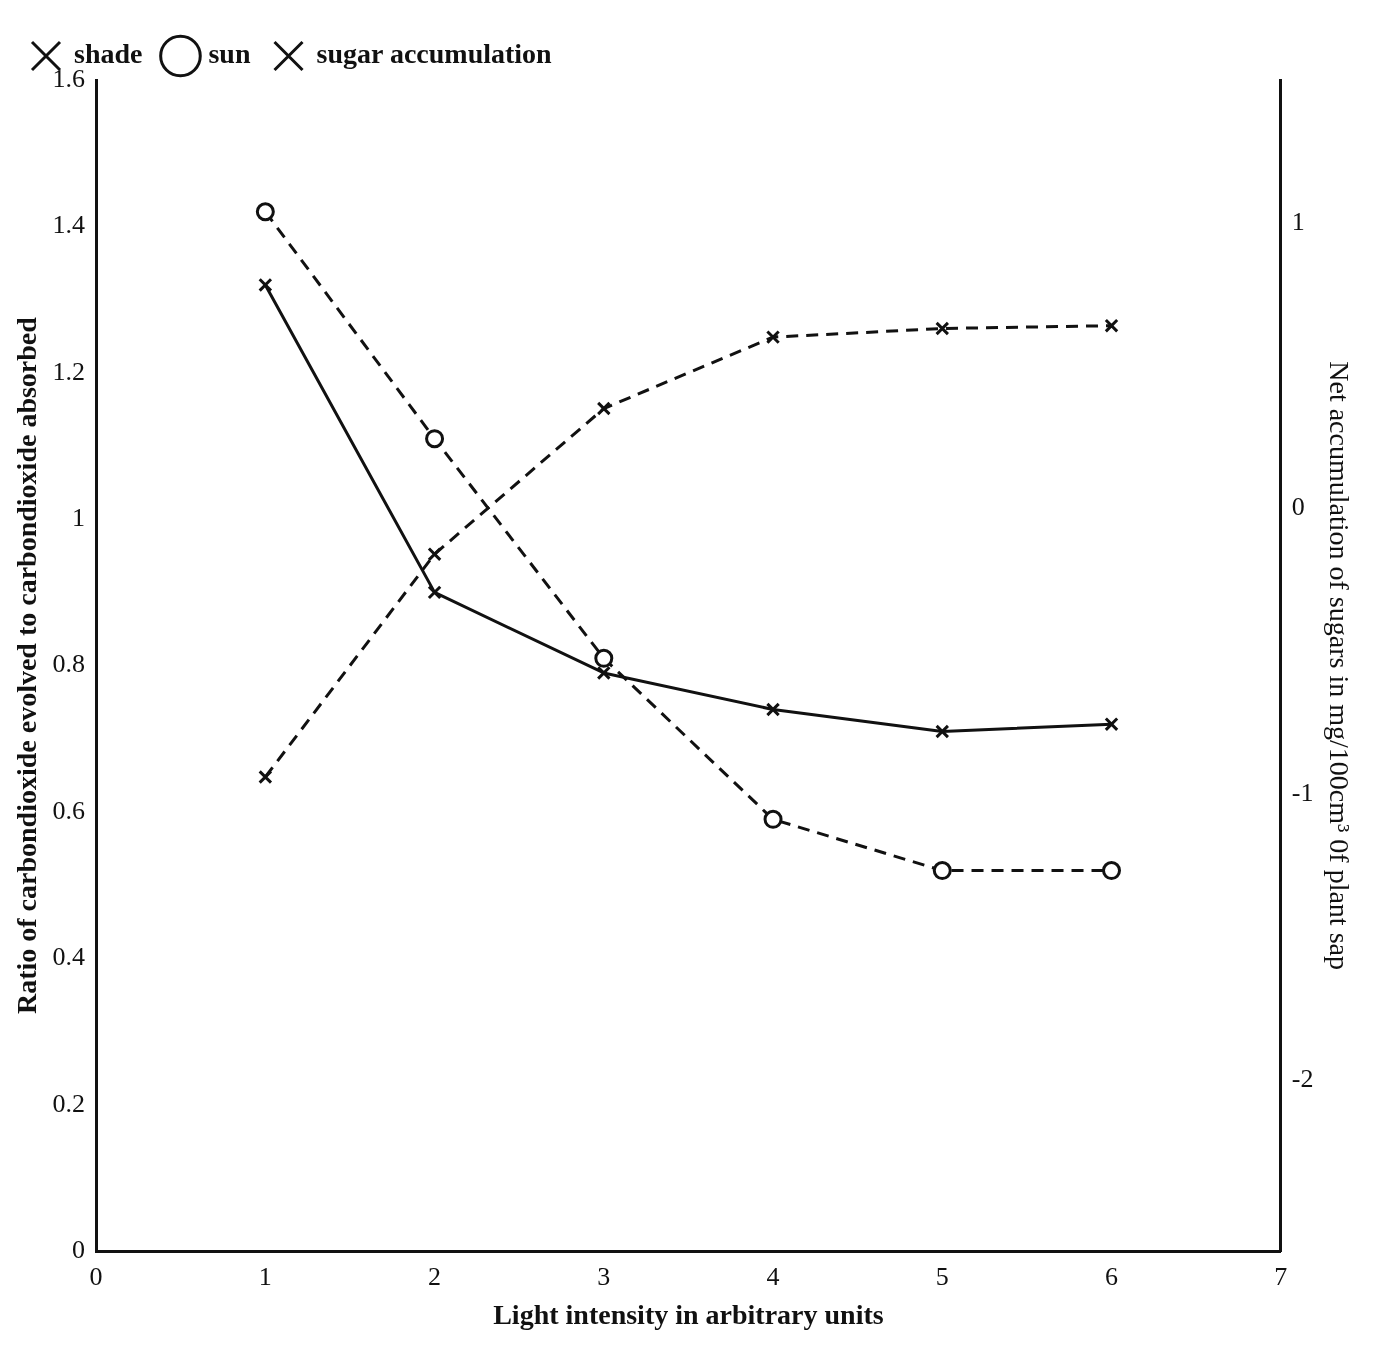 Image resolution: width=1394 pixels, height=1354 pixels. What do you see at coordinates (1281, 1276) in the screenshot?
I see `x-tick-label: 7` at bounding box center [1281, 1276].